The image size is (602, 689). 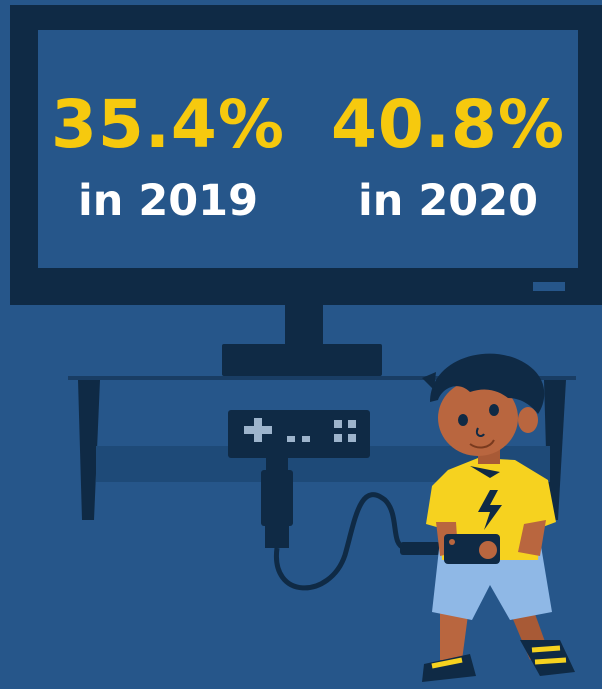 I want to click on stat-year-label: in 2019, so click(x=168, y=201).